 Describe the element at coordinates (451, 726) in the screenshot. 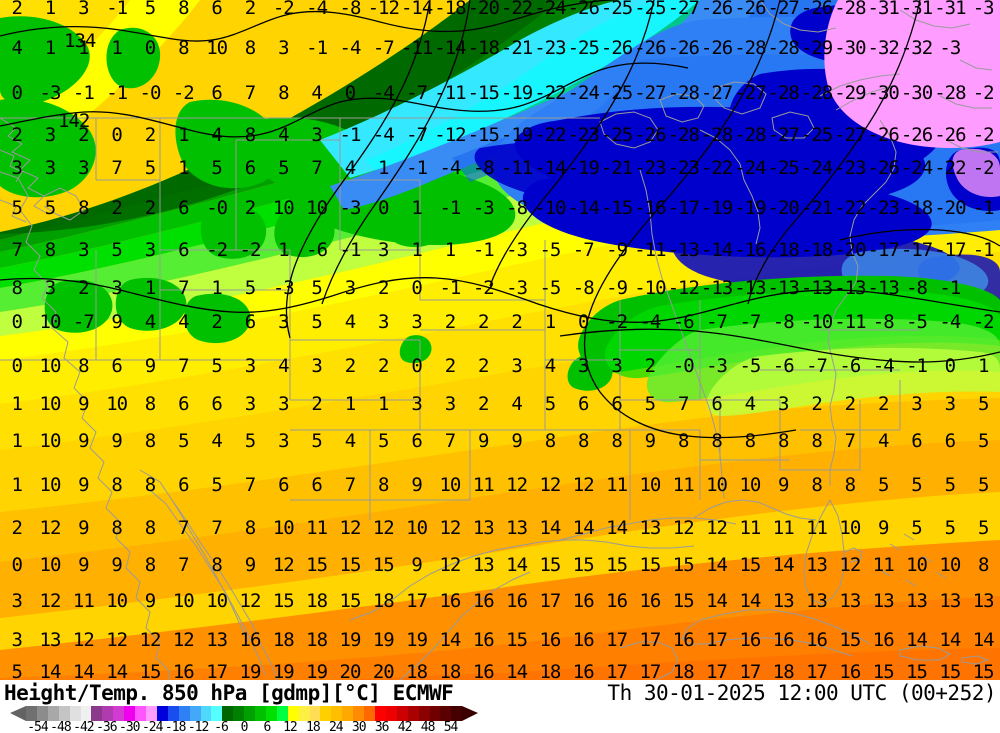

I see `colorbar-tick: 54` at that location.